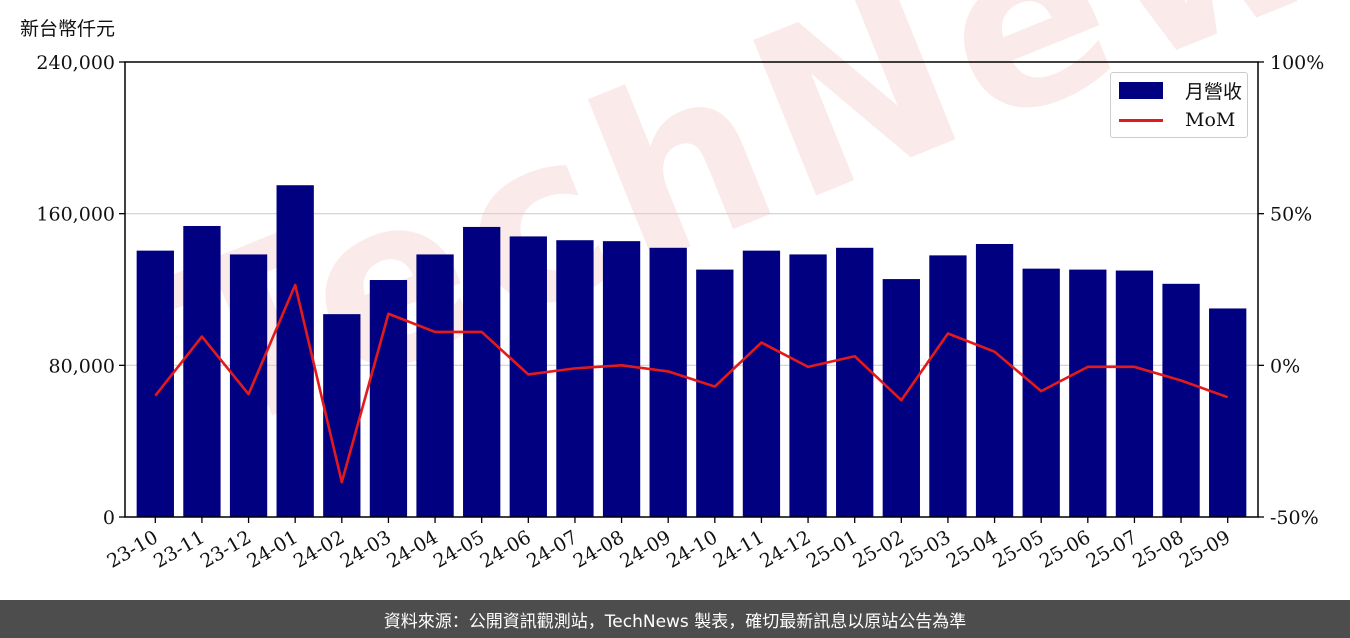 The height and width of the screenshot is (638, 1350). Describe the element at coordinates (925, 549) in the screenshot. I see `x-tick-label: 25-03` at that location.